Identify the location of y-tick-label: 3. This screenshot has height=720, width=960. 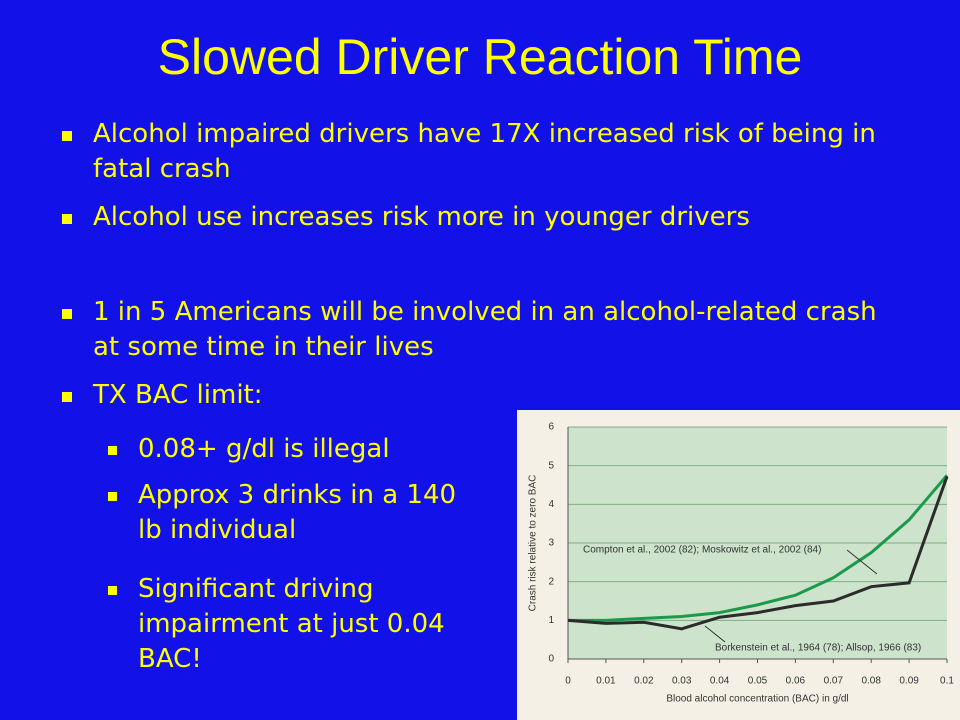
(551, 543).